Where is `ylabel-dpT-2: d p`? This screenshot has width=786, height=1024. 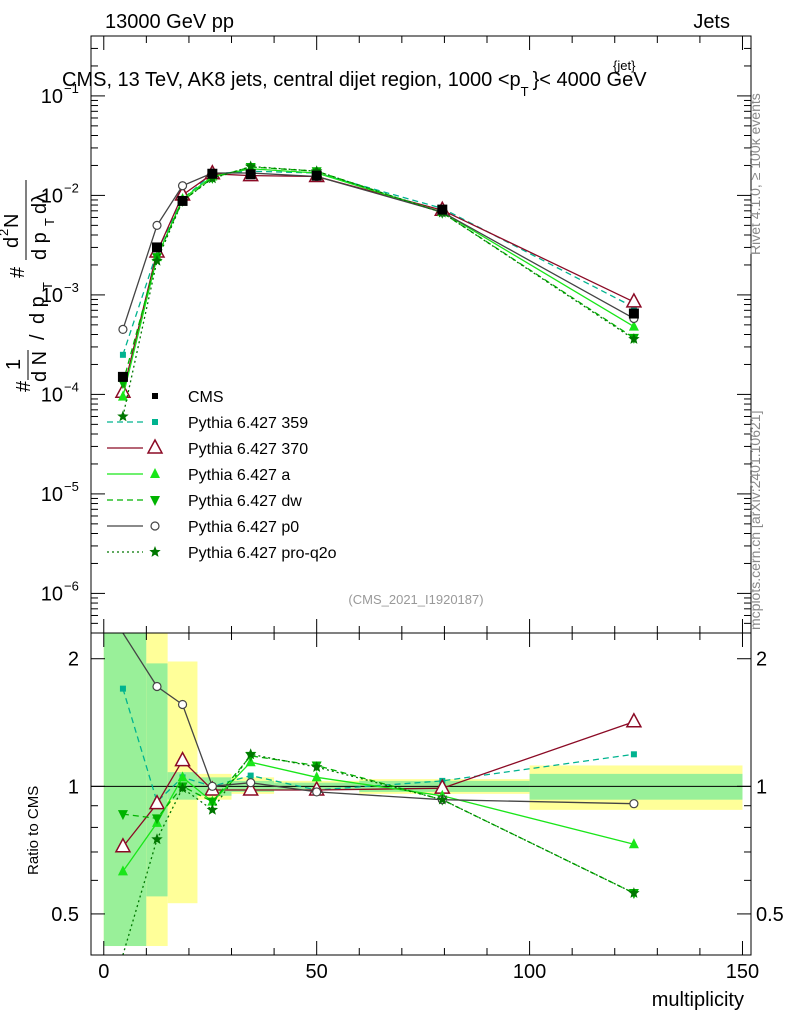 ylabel-dpT-2: d p is located at coordinates (40, 246).